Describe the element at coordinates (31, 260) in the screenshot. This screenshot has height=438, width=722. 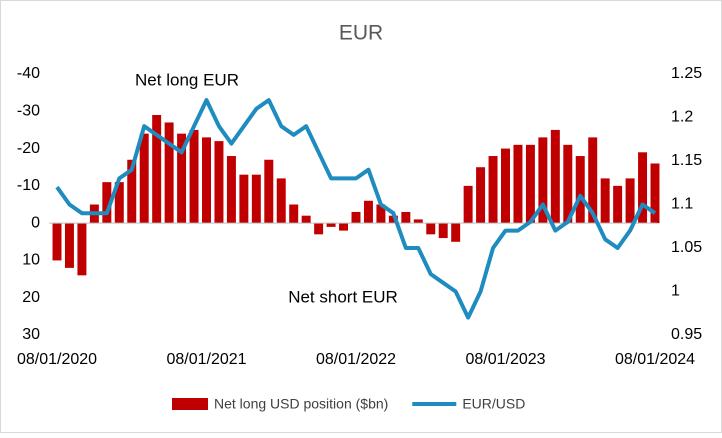
I see `y-tick-label: 10` at that location.